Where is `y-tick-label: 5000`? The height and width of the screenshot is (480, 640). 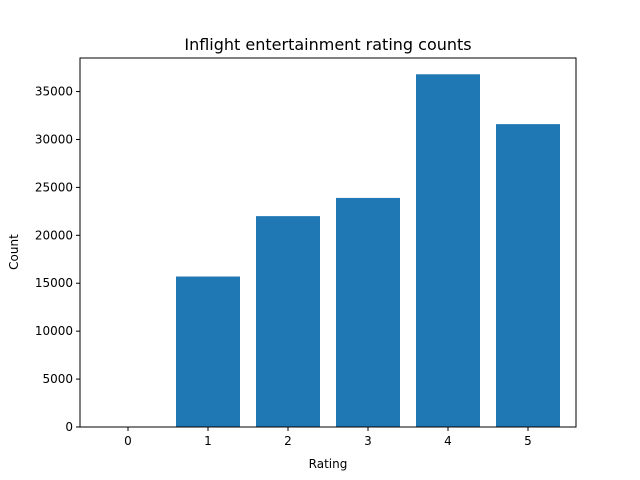
y-tick-label: 5000 is located at coordinates (57, 379).